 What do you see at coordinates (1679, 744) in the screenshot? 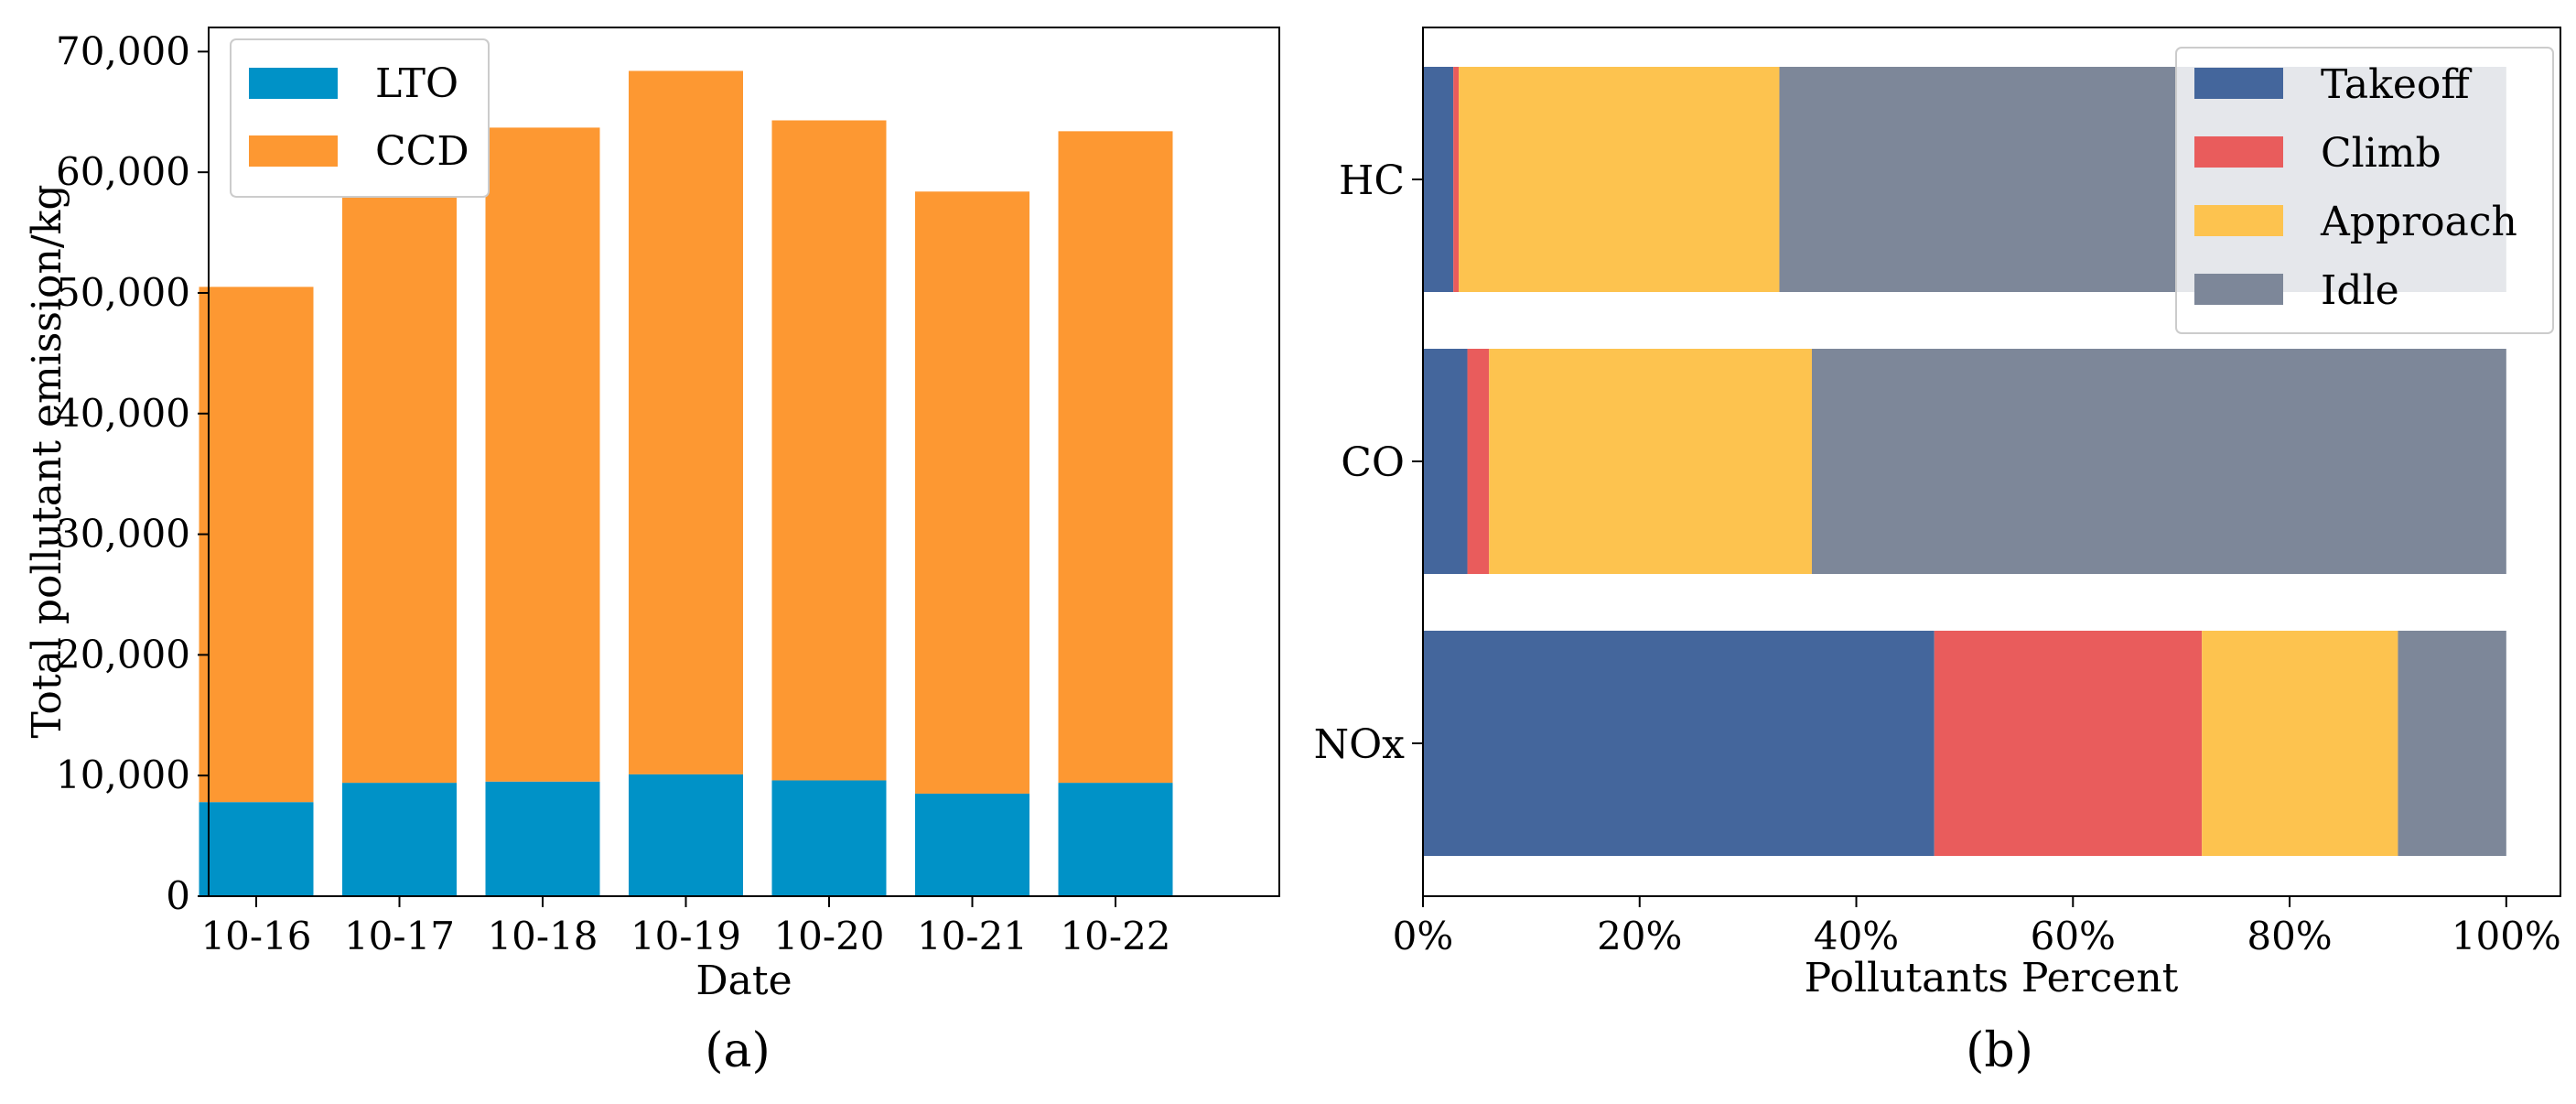
I see `bar-takeoff-nox` at bounding box center [1679, 744].